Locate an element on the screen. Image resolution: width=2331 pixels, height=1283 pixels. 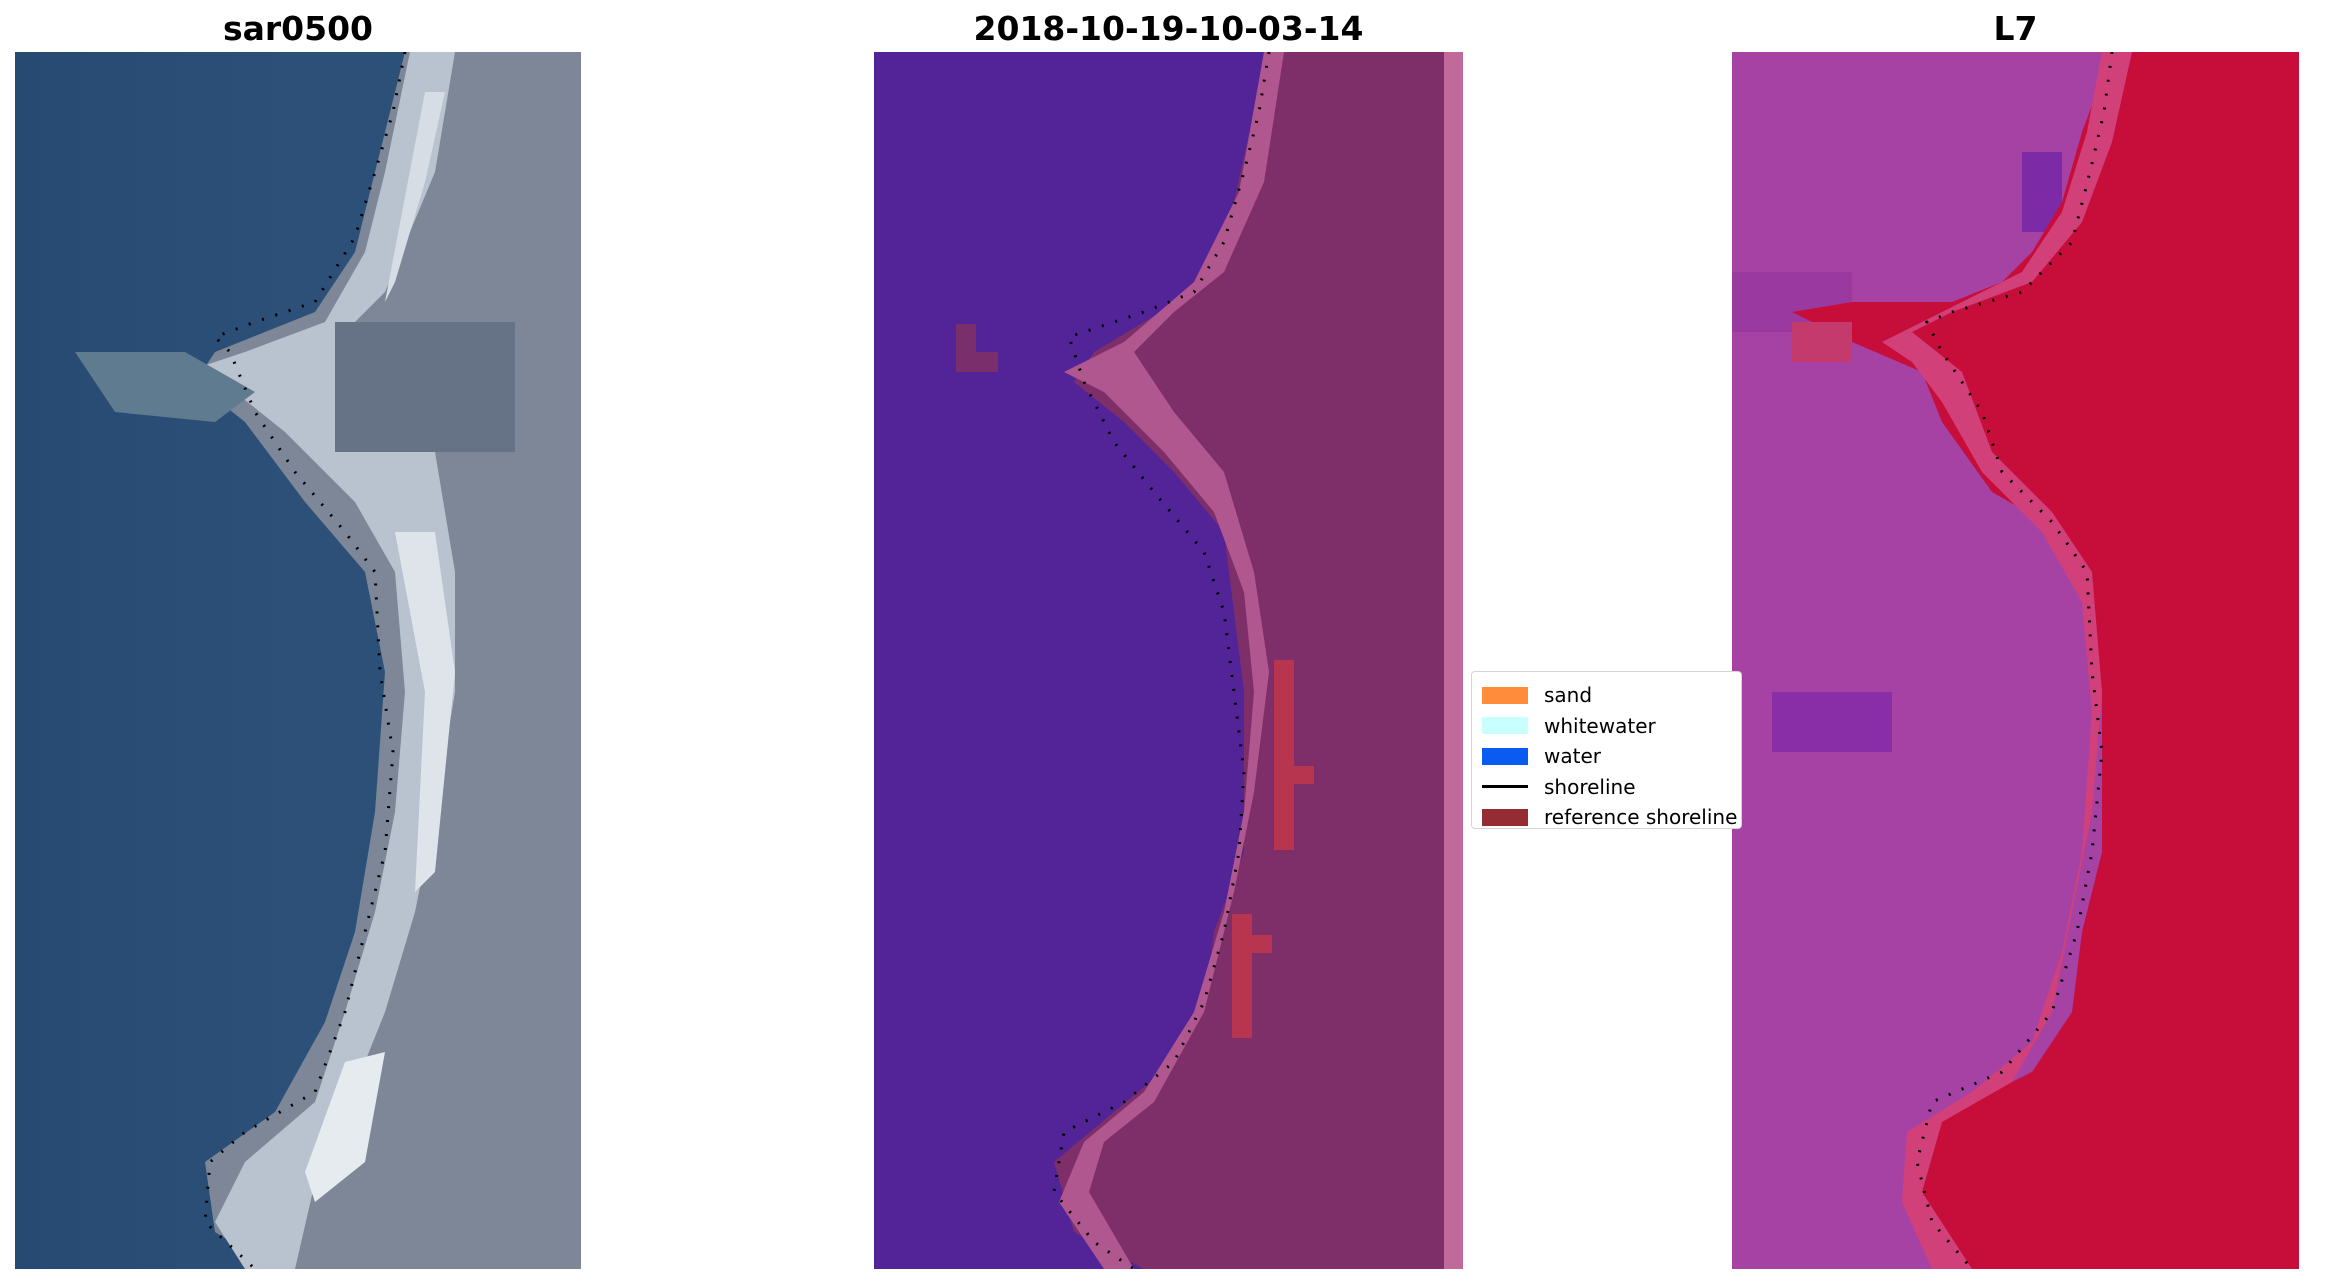
legend-item-reference-shoreline: reference shoreline is located at coordinates (1611, 815).